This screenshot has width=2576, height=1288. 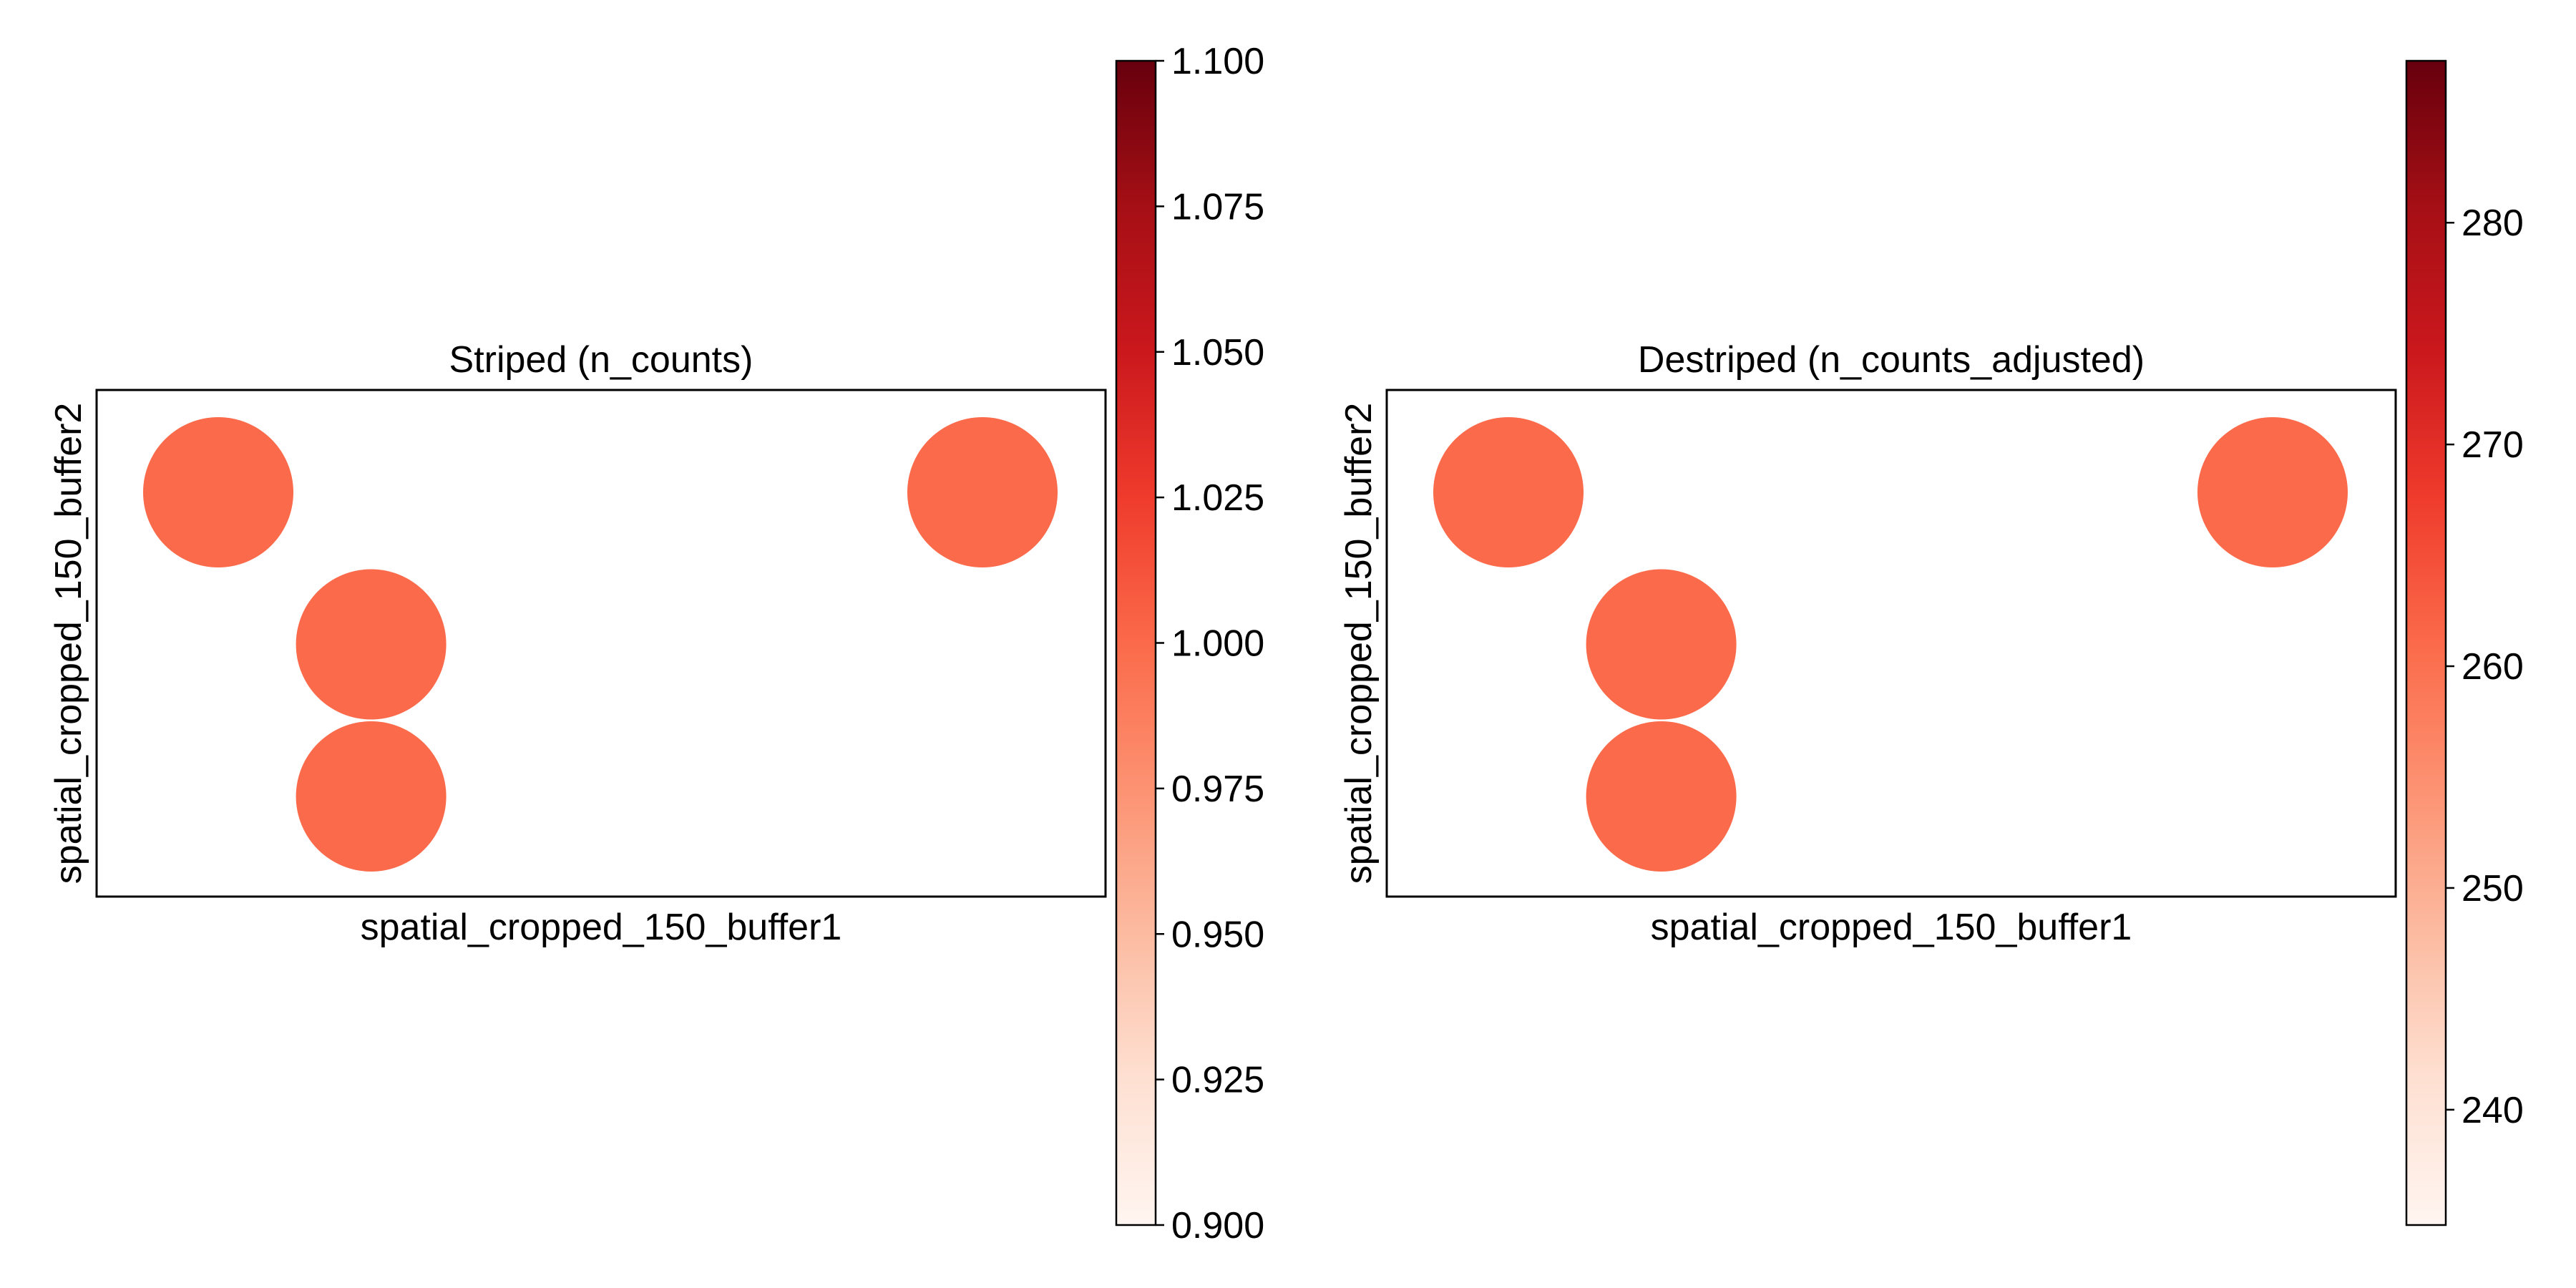 I want to click on destriped-colorbar-tick-label: 270, so click(x=2493, y=445).